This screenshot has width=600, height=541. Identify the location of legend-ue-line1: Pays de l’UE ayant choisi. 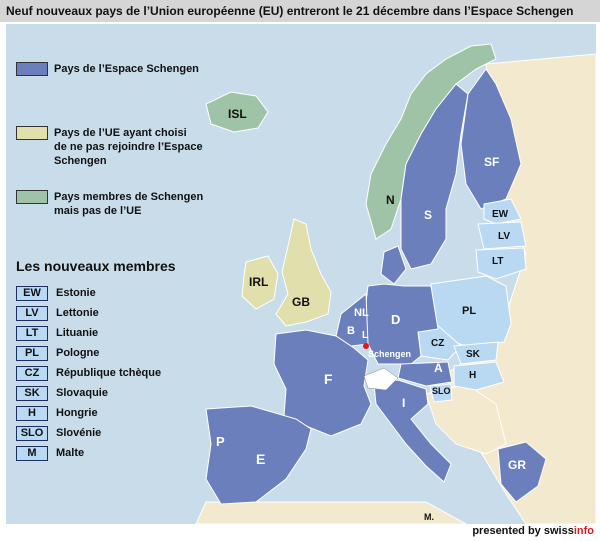
(120, 133).